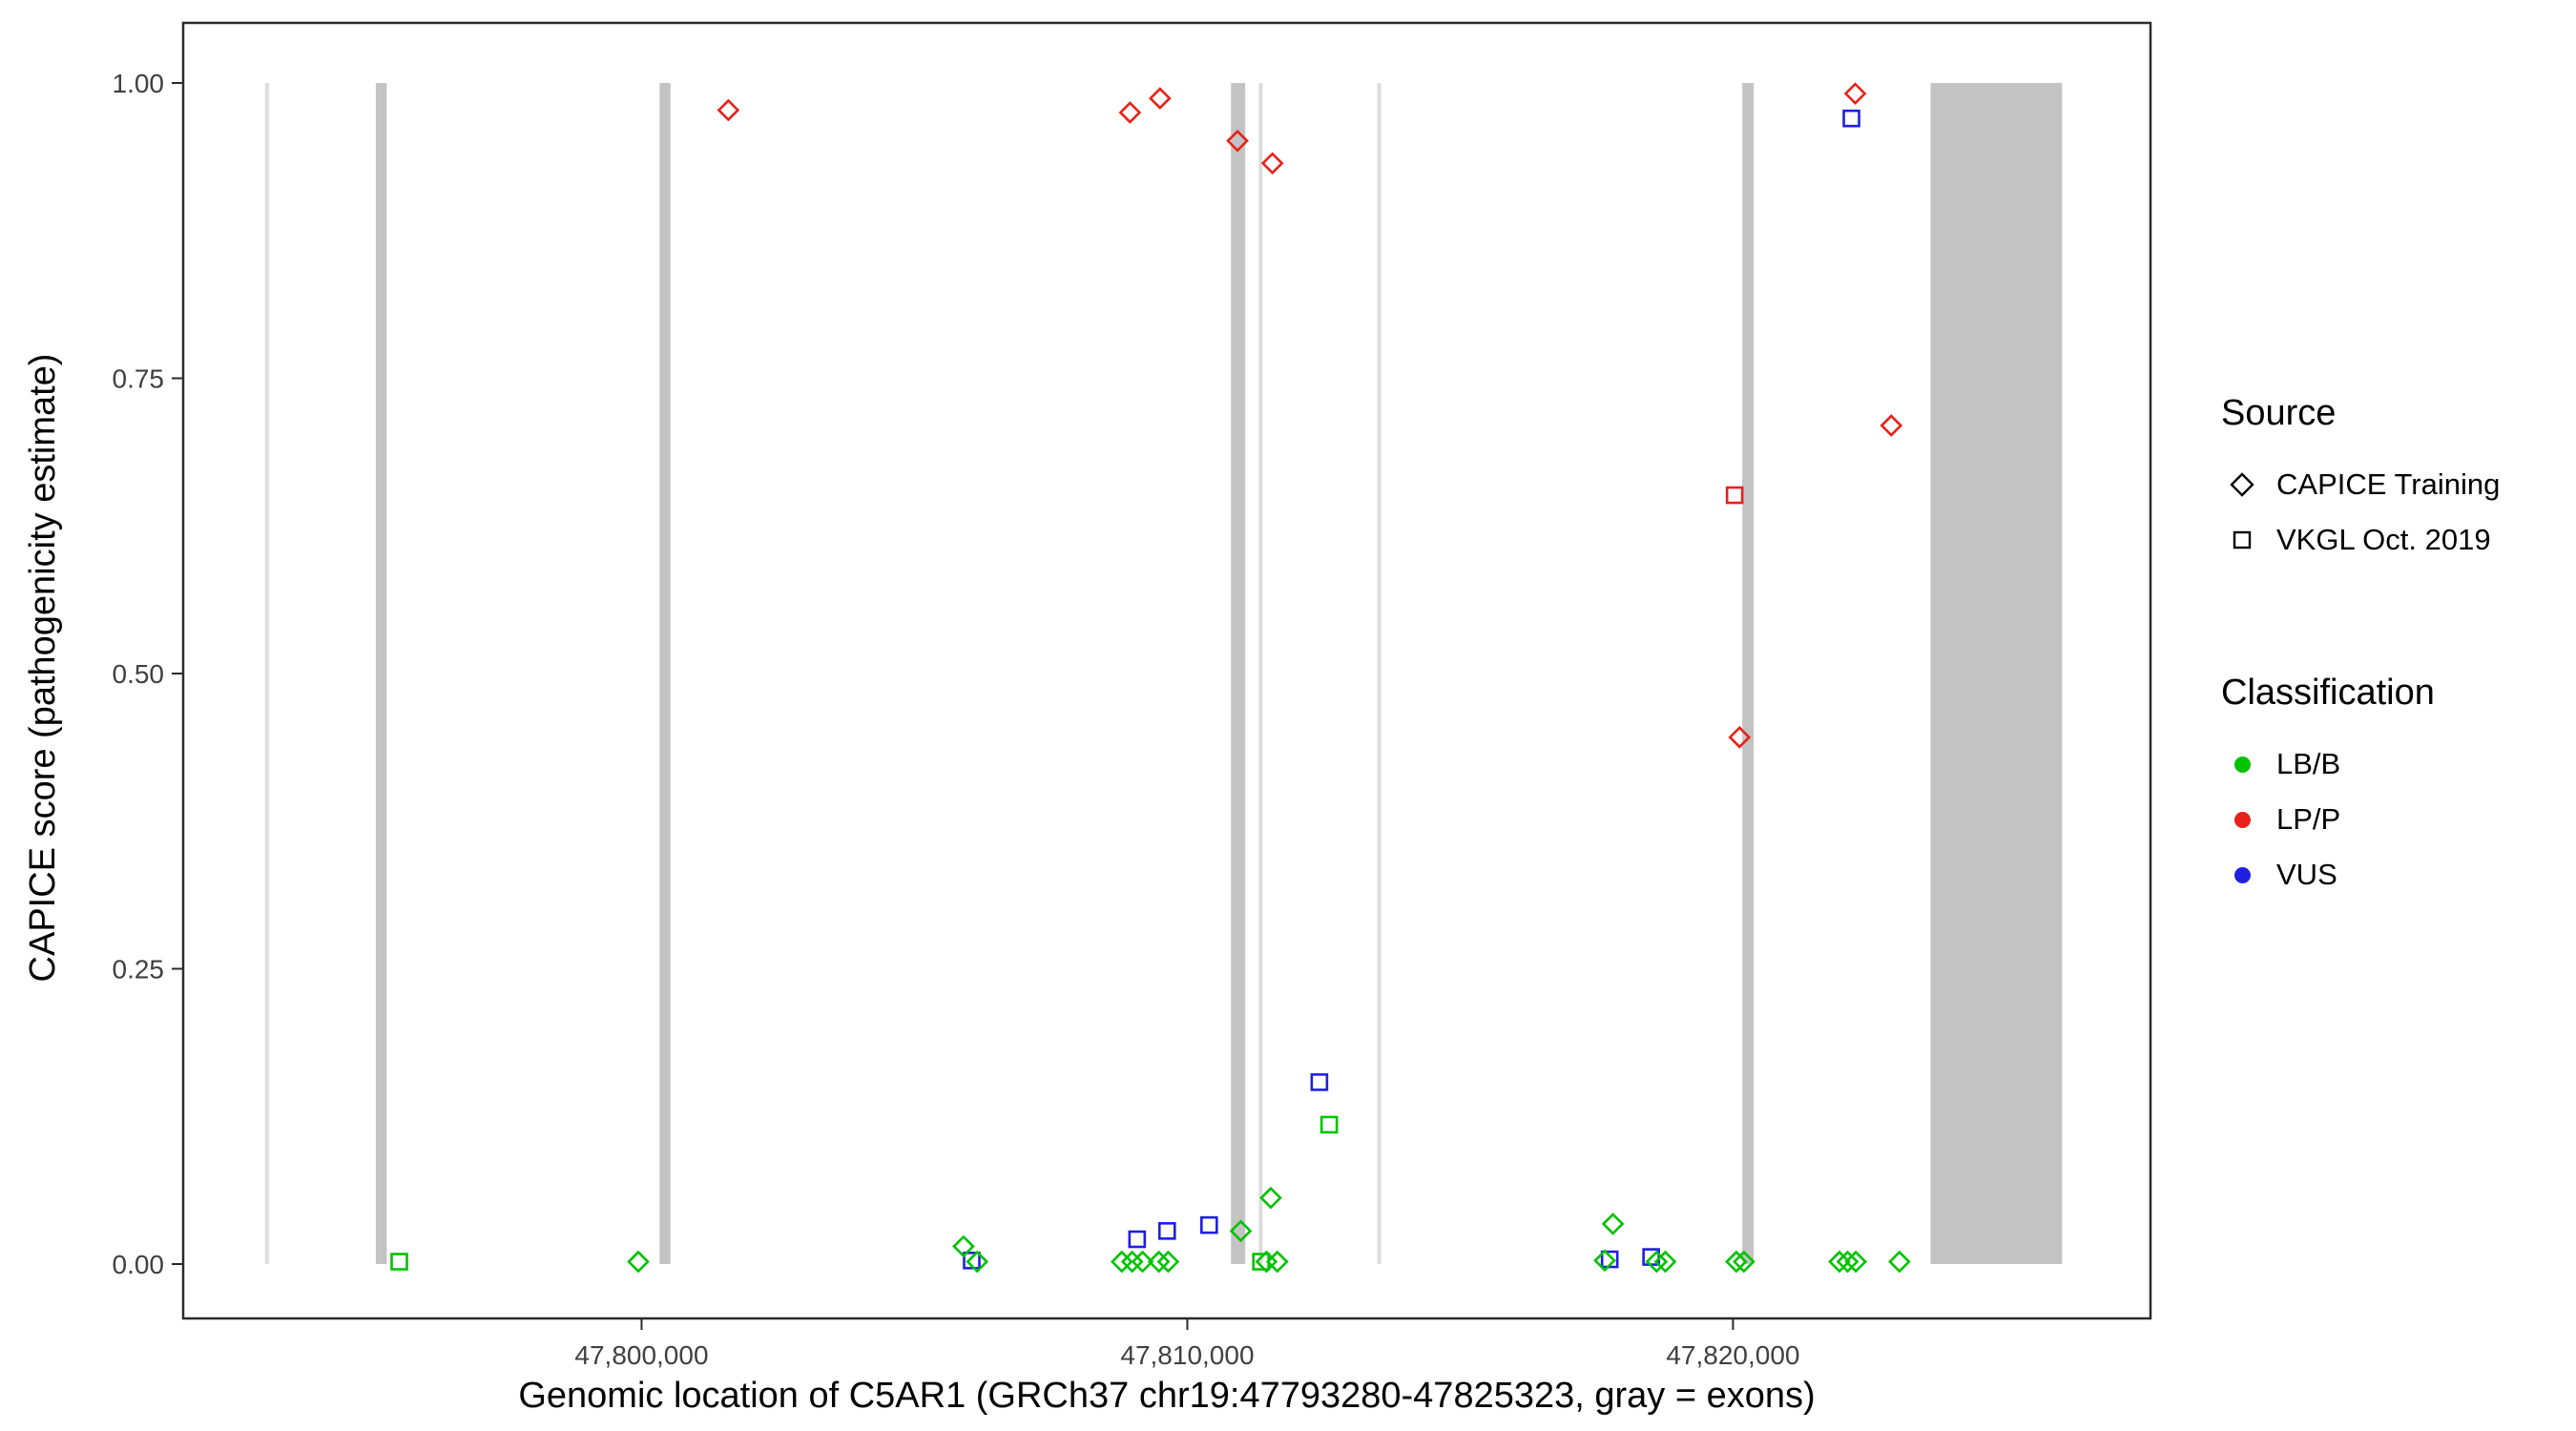 The height and width of the screenshot is (1431, 2576). I want to click on red-dot-icon, so click(2242, 820).